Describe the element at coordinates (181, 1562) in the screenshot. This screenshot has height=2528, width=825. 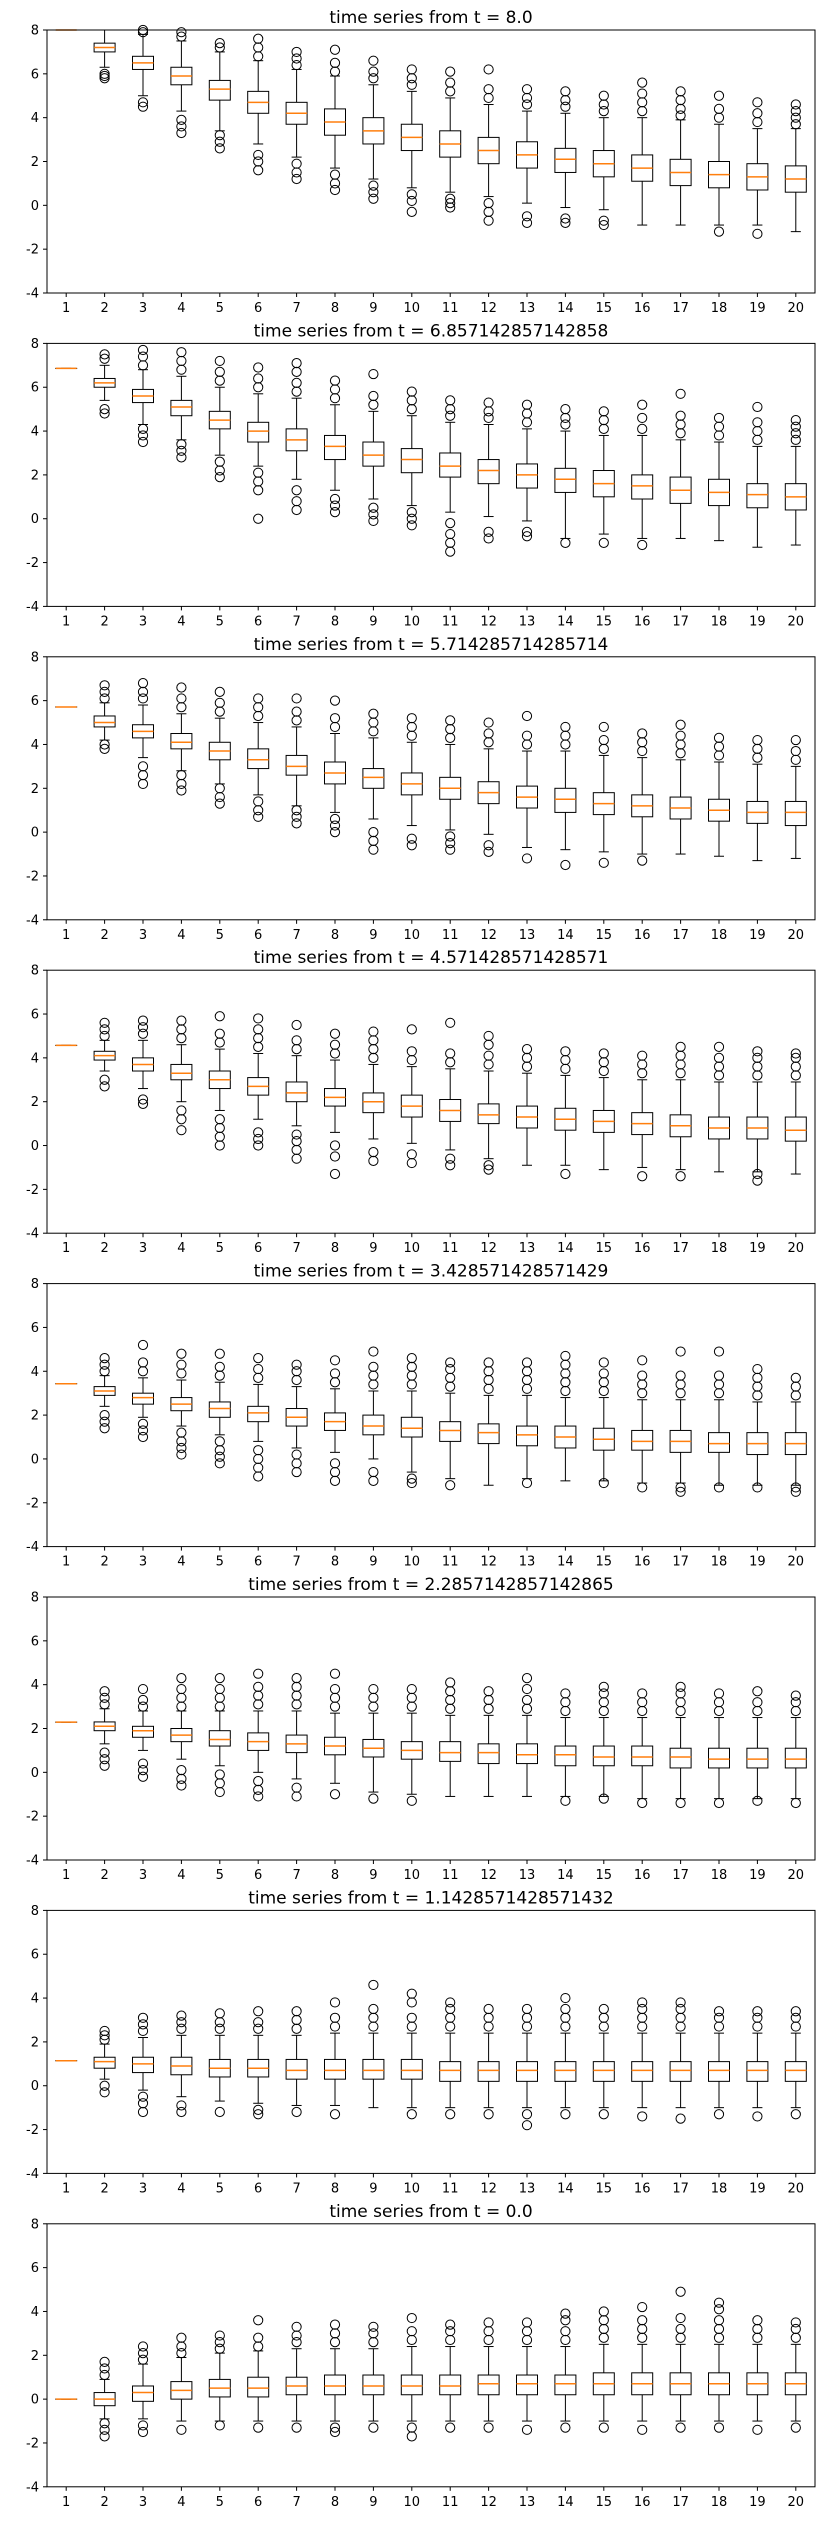
I see `x-tick-label: 4` at that location.